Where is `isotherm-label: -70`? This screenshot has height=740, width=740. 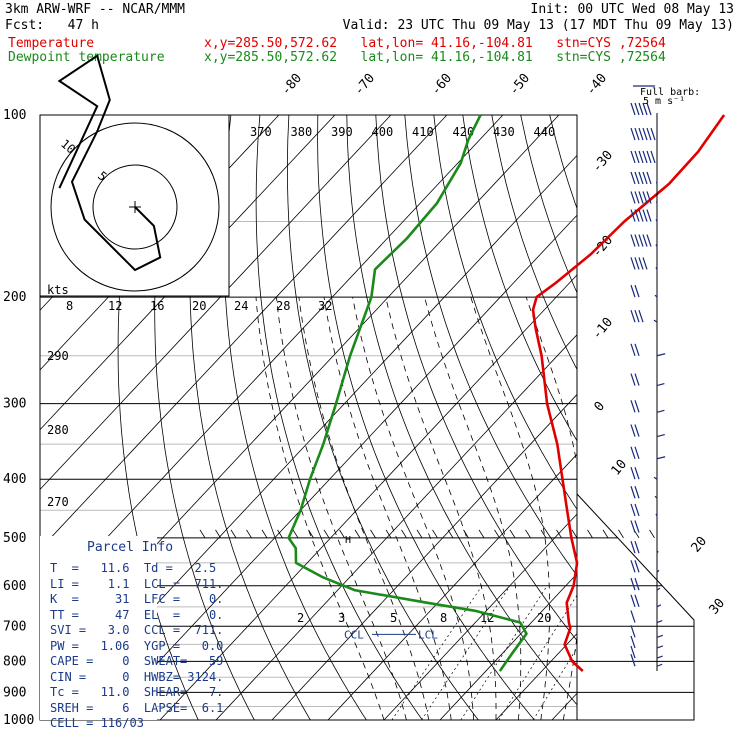
isotherm-label: -70 is located at coordinates (365, 85).